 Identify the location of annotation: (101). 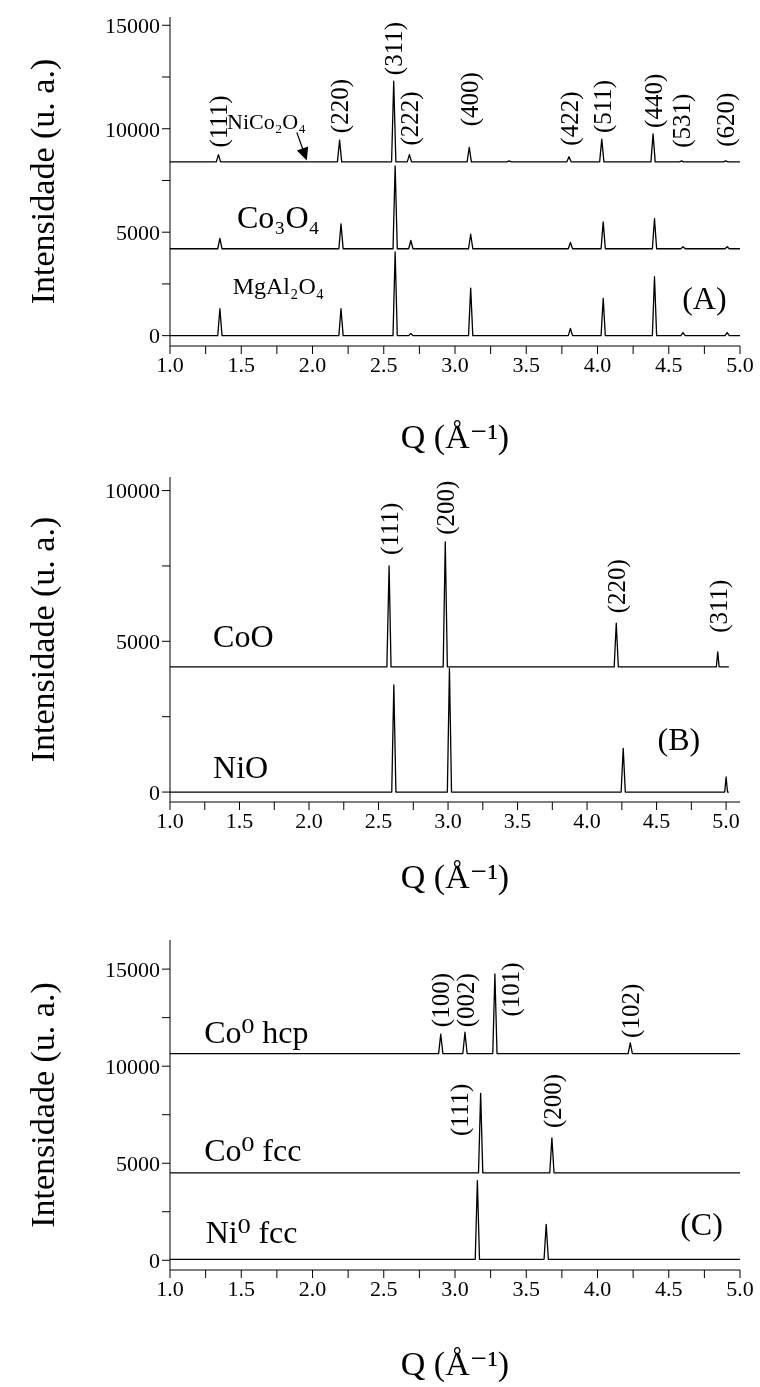
(511, 989).